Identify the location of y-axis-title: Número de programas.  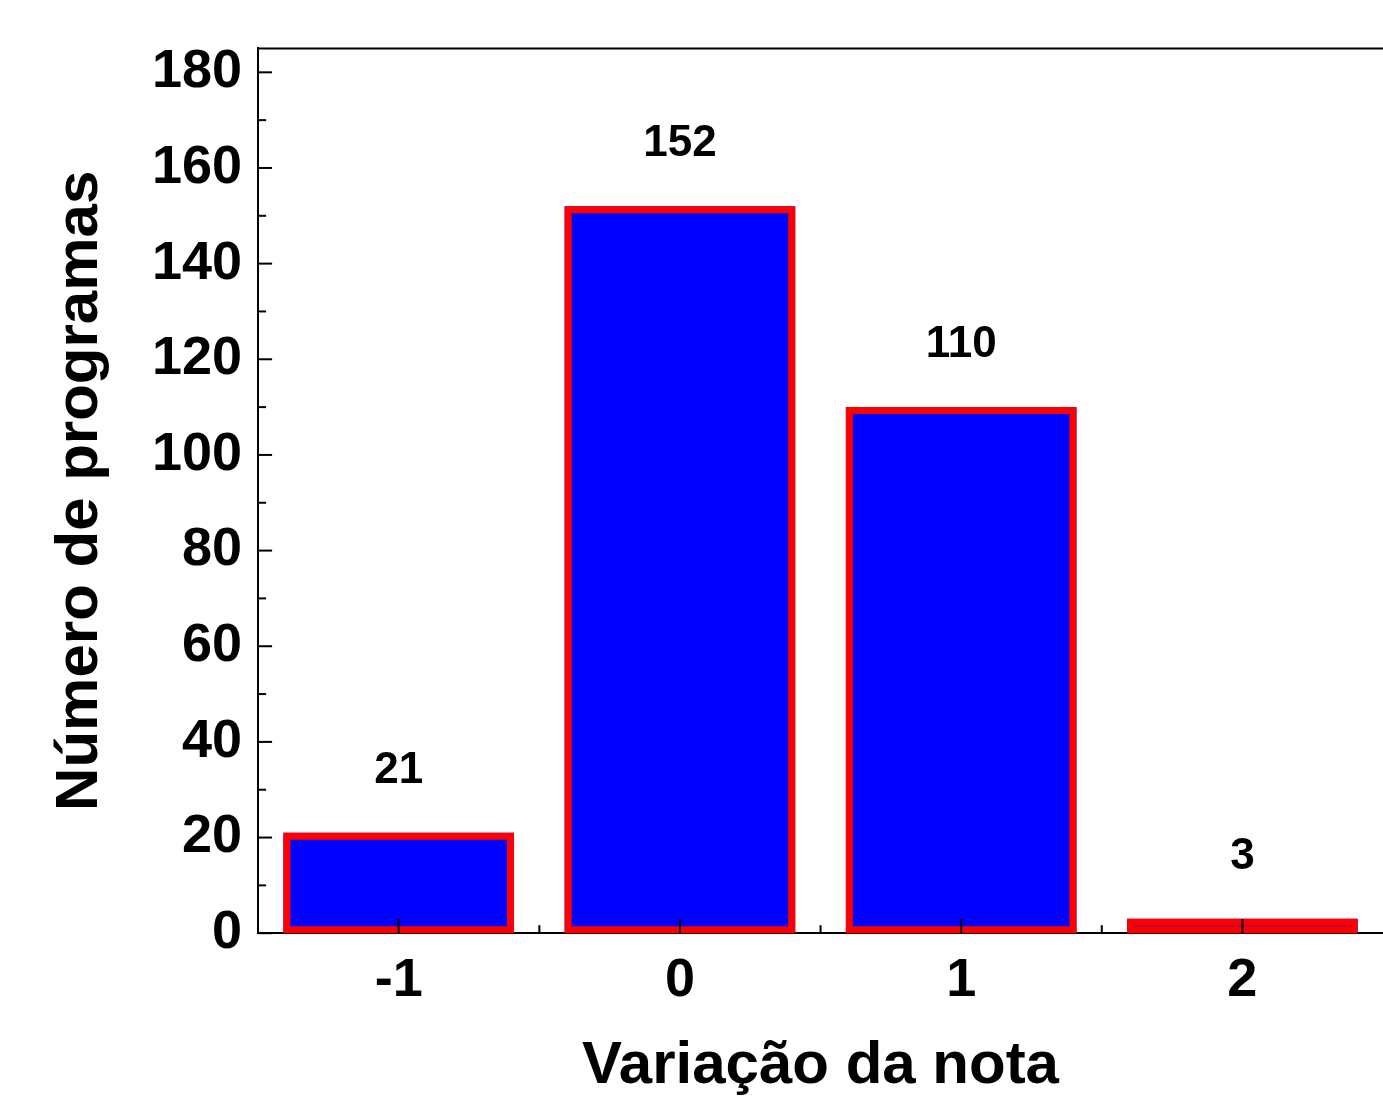
(76, 490).